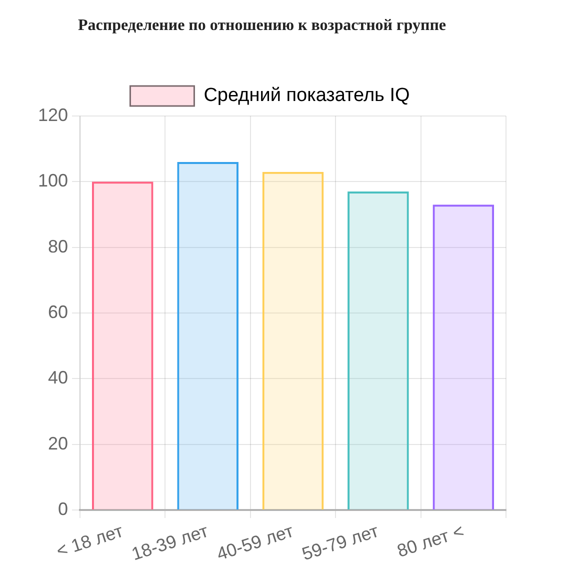 The height and width of the screenshot is (582, 561). I want to click on chart-title: Распределение по отношению к возрастной группе, so click(262, 26).